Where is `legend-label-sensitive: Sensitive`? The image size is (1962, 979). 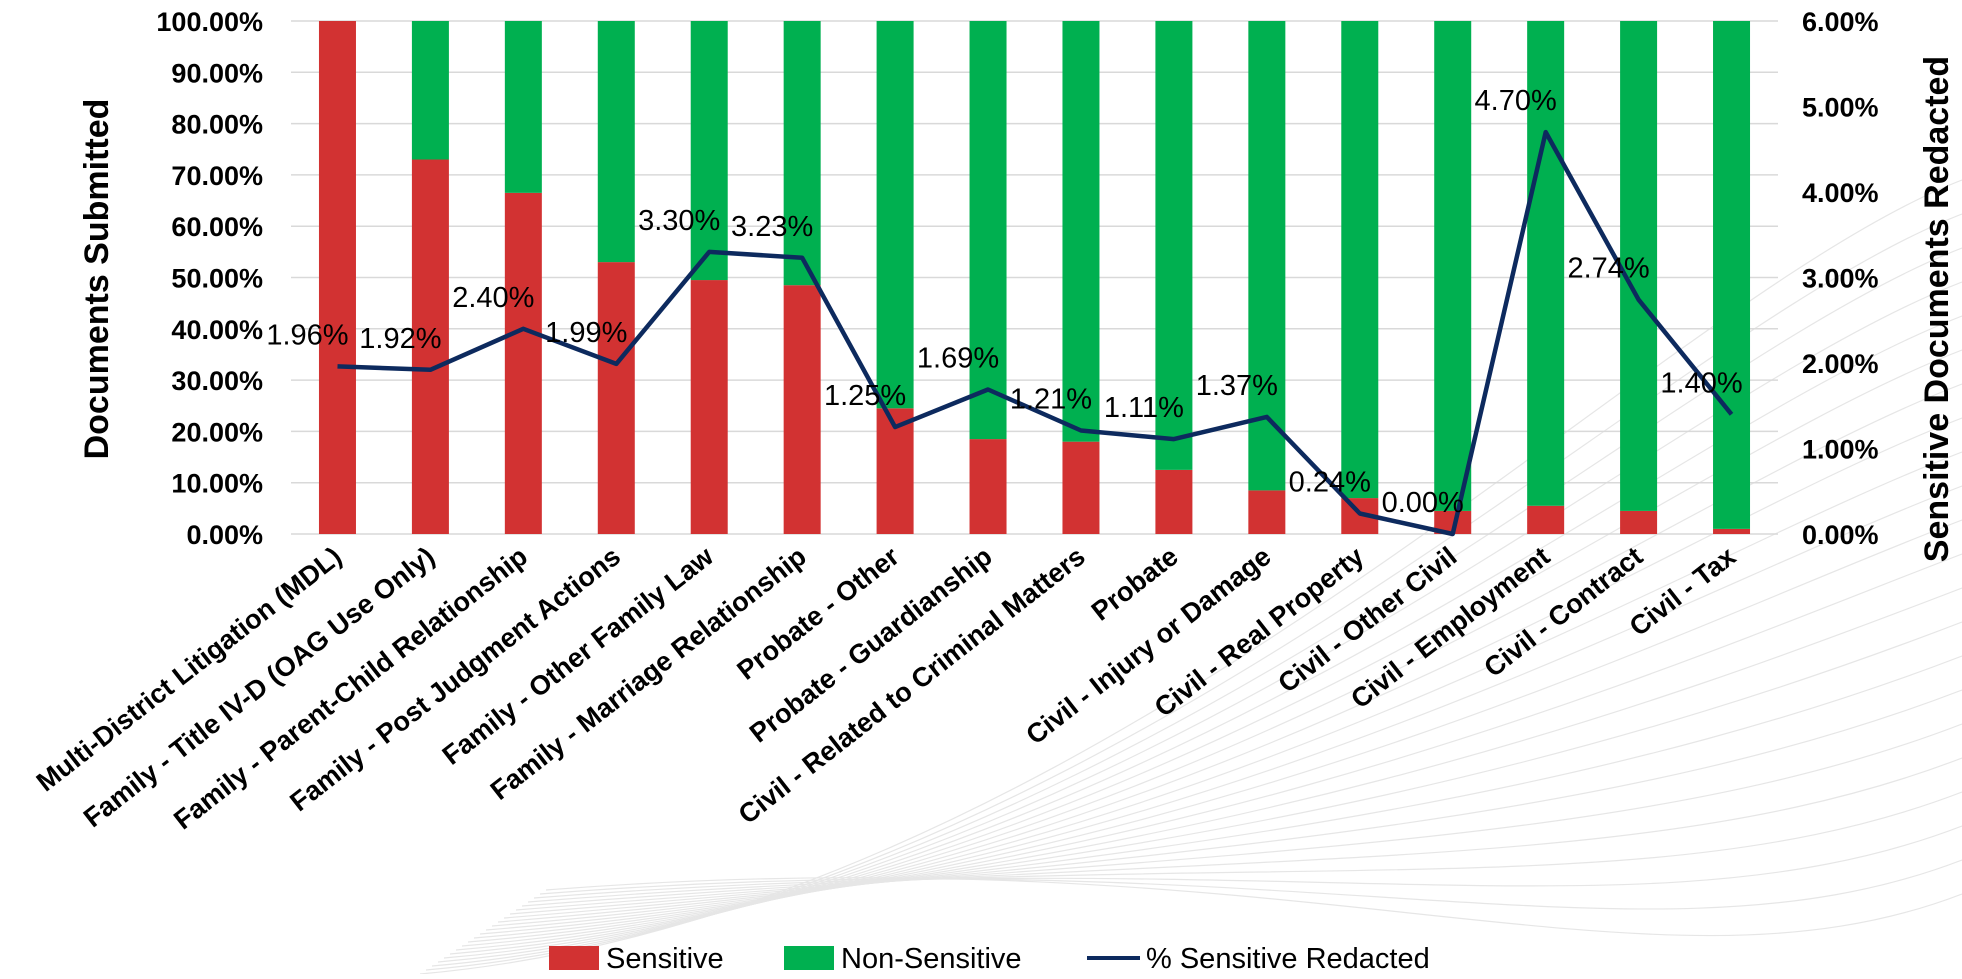
legend-label-sensitive: Sensitive is located at coordinates (665, 958).